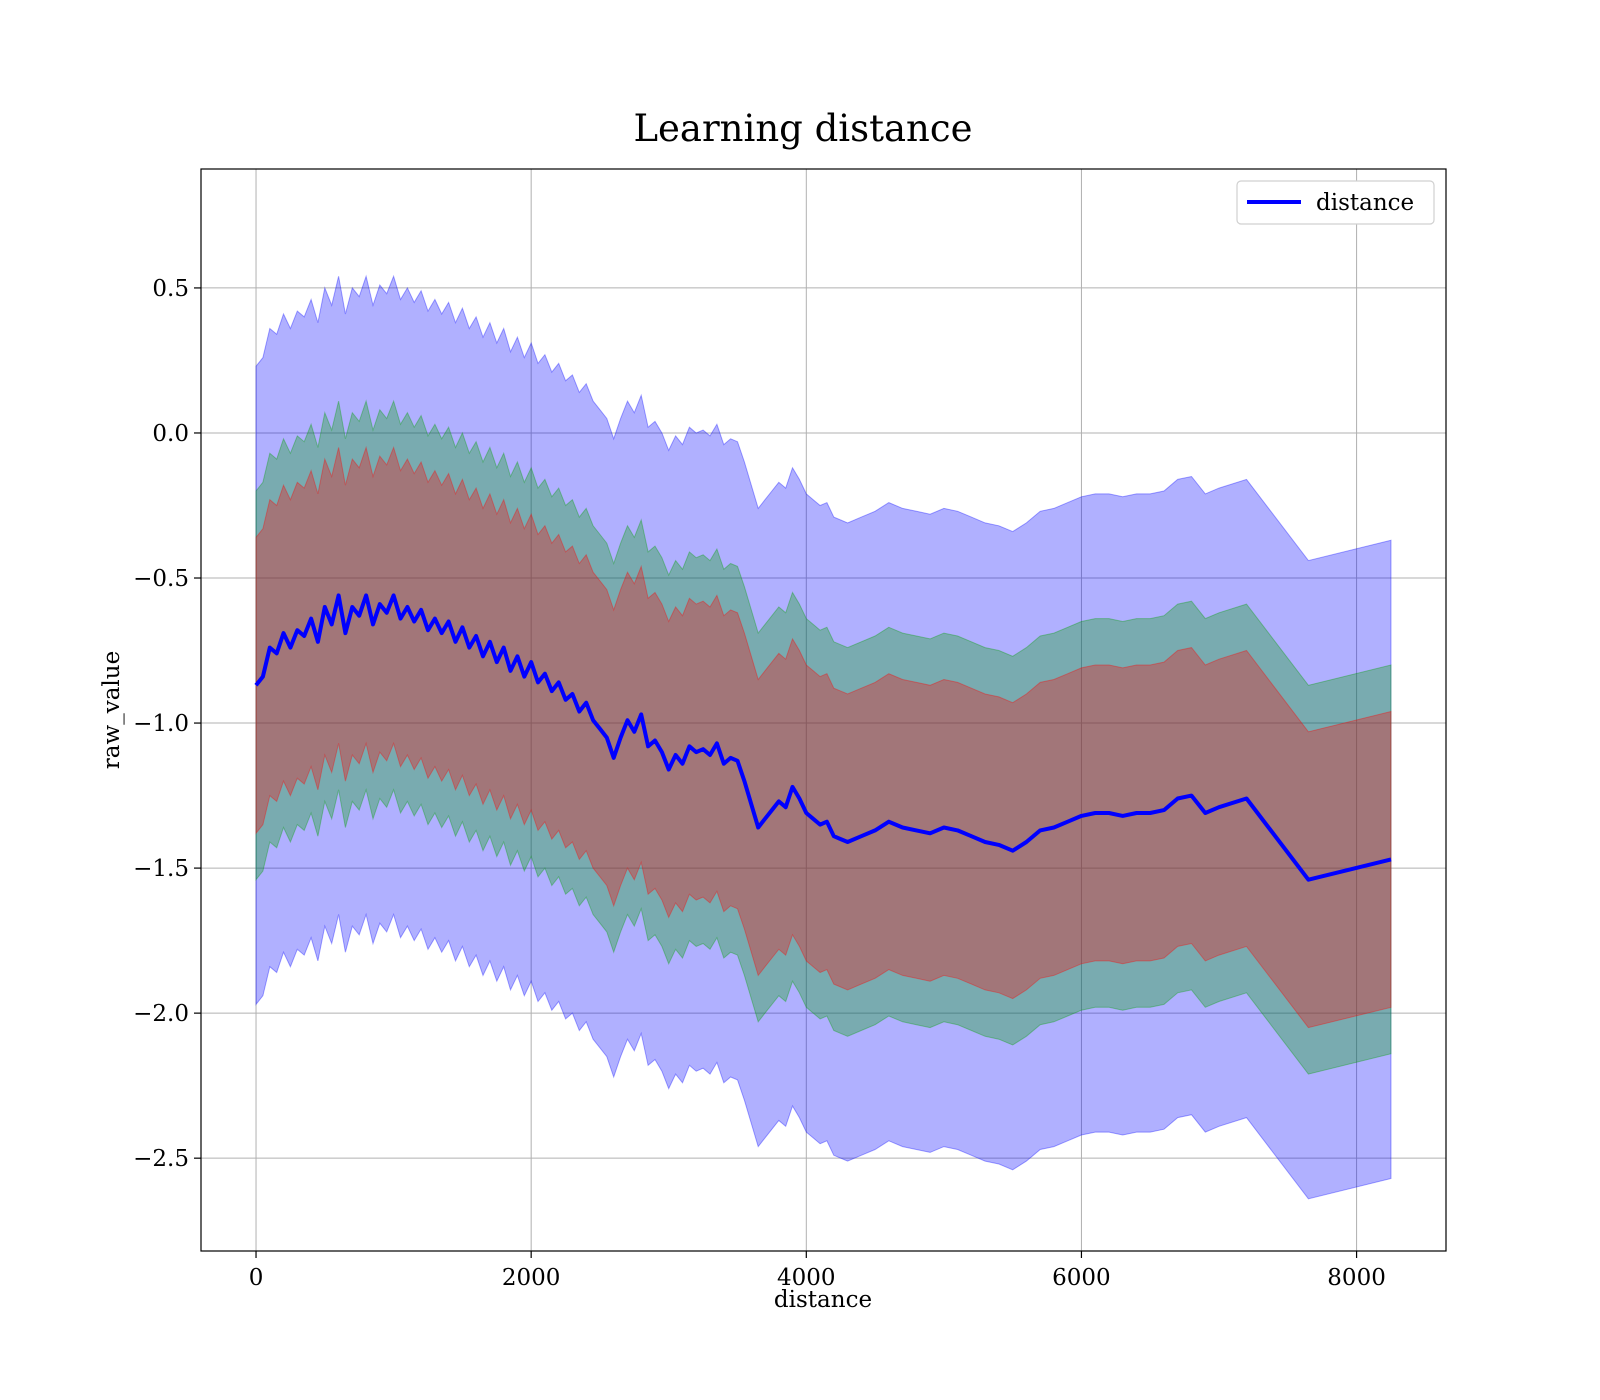 This screenshot has height=1400, width=1600. What do you see at coordinates (806, 1278) in the screenshot?
I see `x-tick-label: 4000` at bounding box center [806, 1278].